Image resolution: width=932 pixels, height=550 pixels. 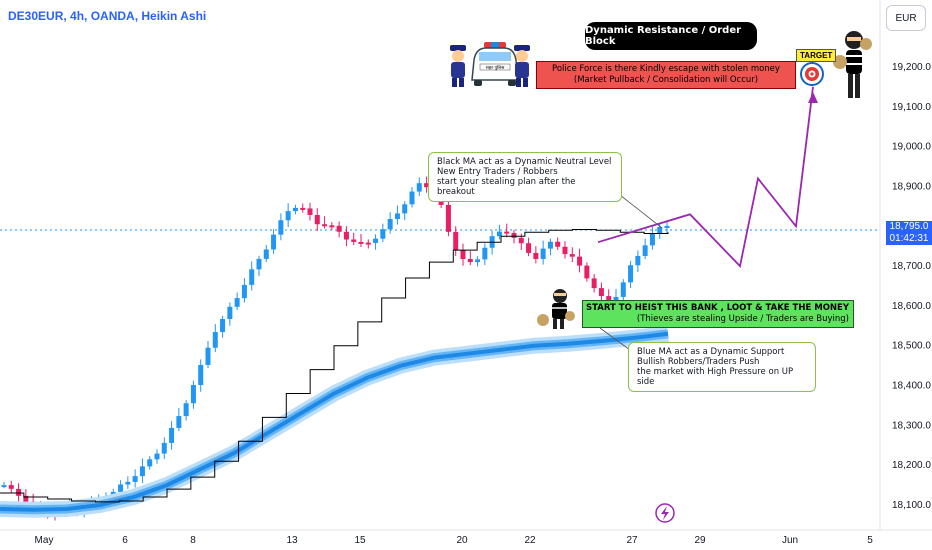 What do you see at coordinates (911, 107) in the screenshot?
I see `price-tick-label: 19,100.0` at bounding box center [911, 107].